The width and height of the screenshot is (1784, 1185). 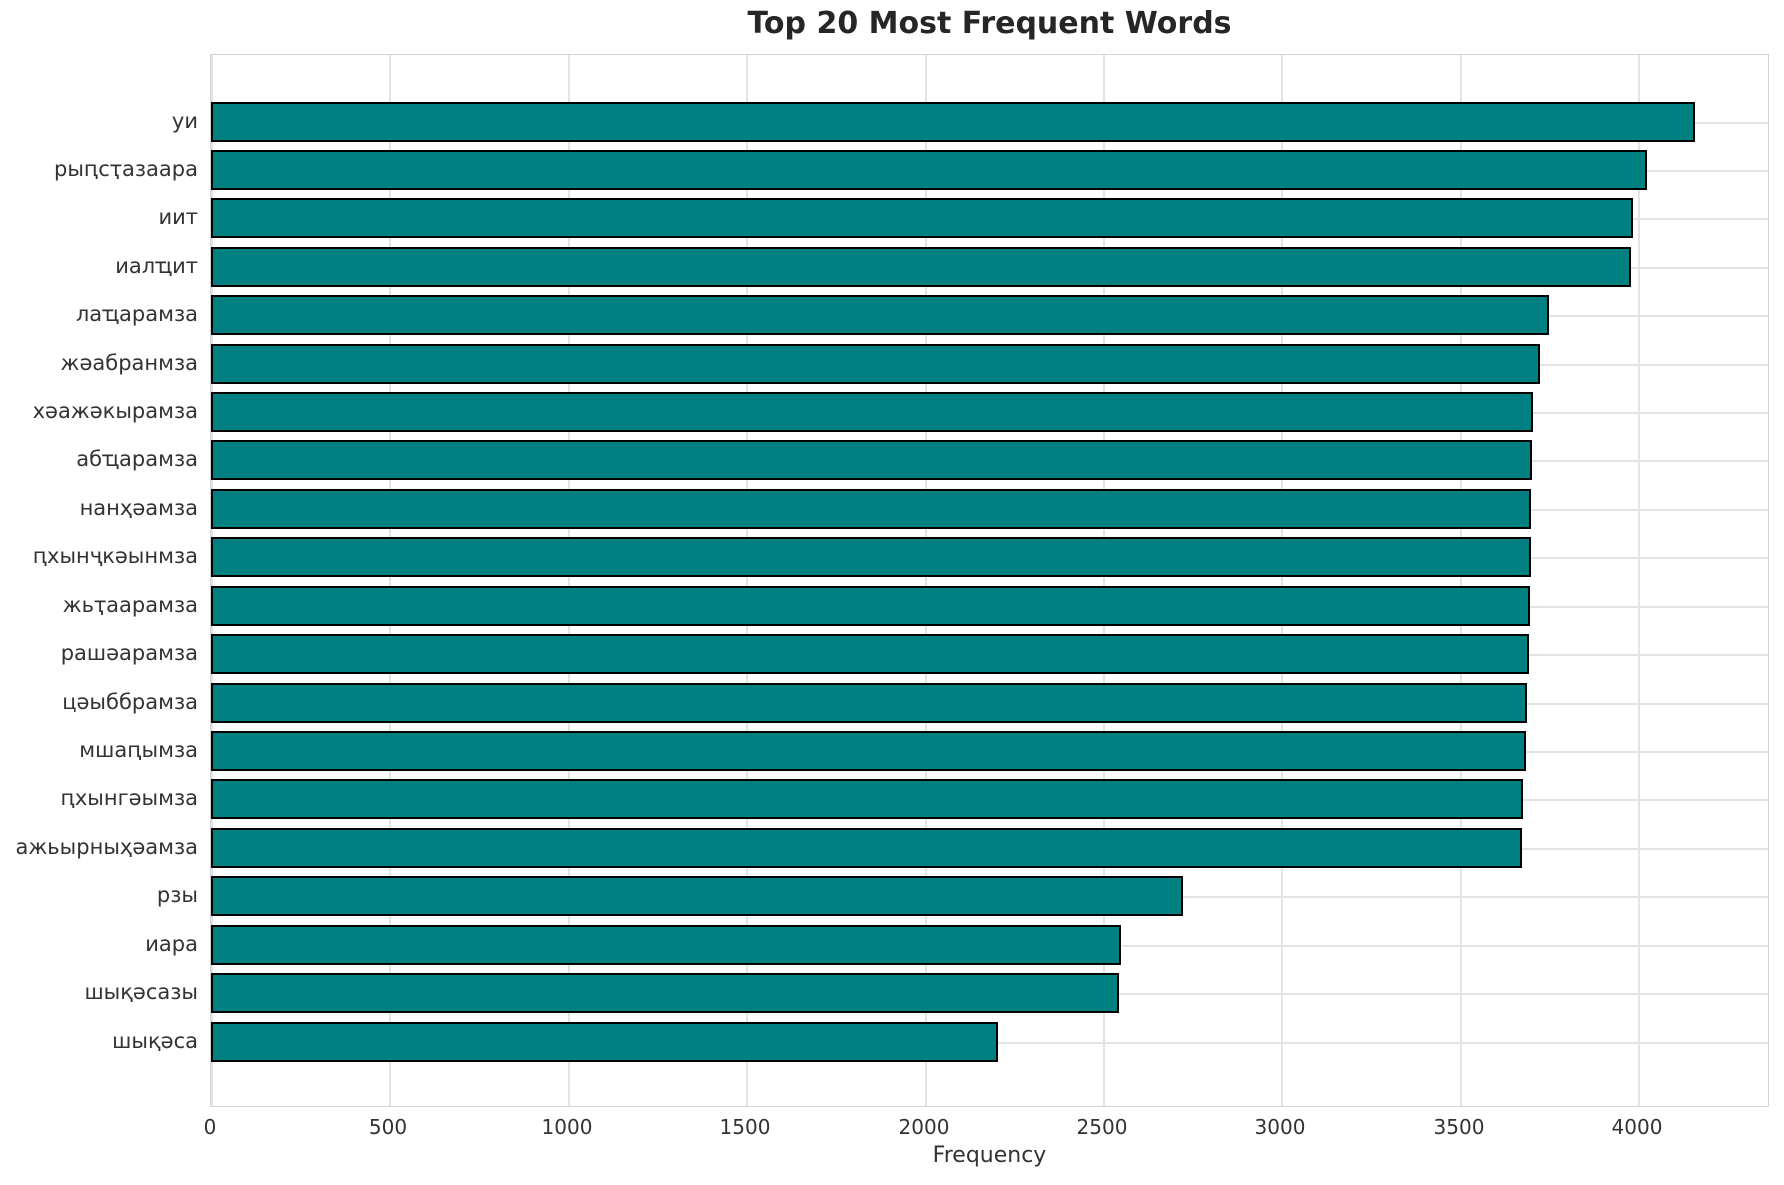 I want to click on y-tick-label-ԥхынҷкәынмза: ԥхынҷкәынмза, so click(x=115, y=556).